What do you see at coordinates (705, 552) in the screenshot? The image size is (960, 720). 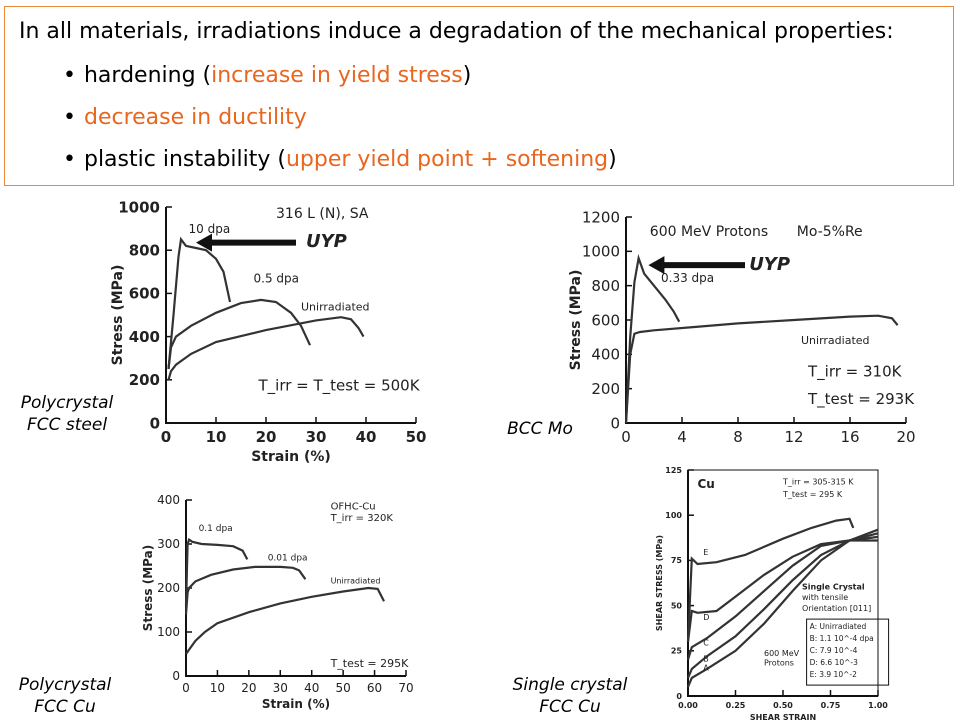 I see `series-letter-e: E` at bounding box center [705, 552].